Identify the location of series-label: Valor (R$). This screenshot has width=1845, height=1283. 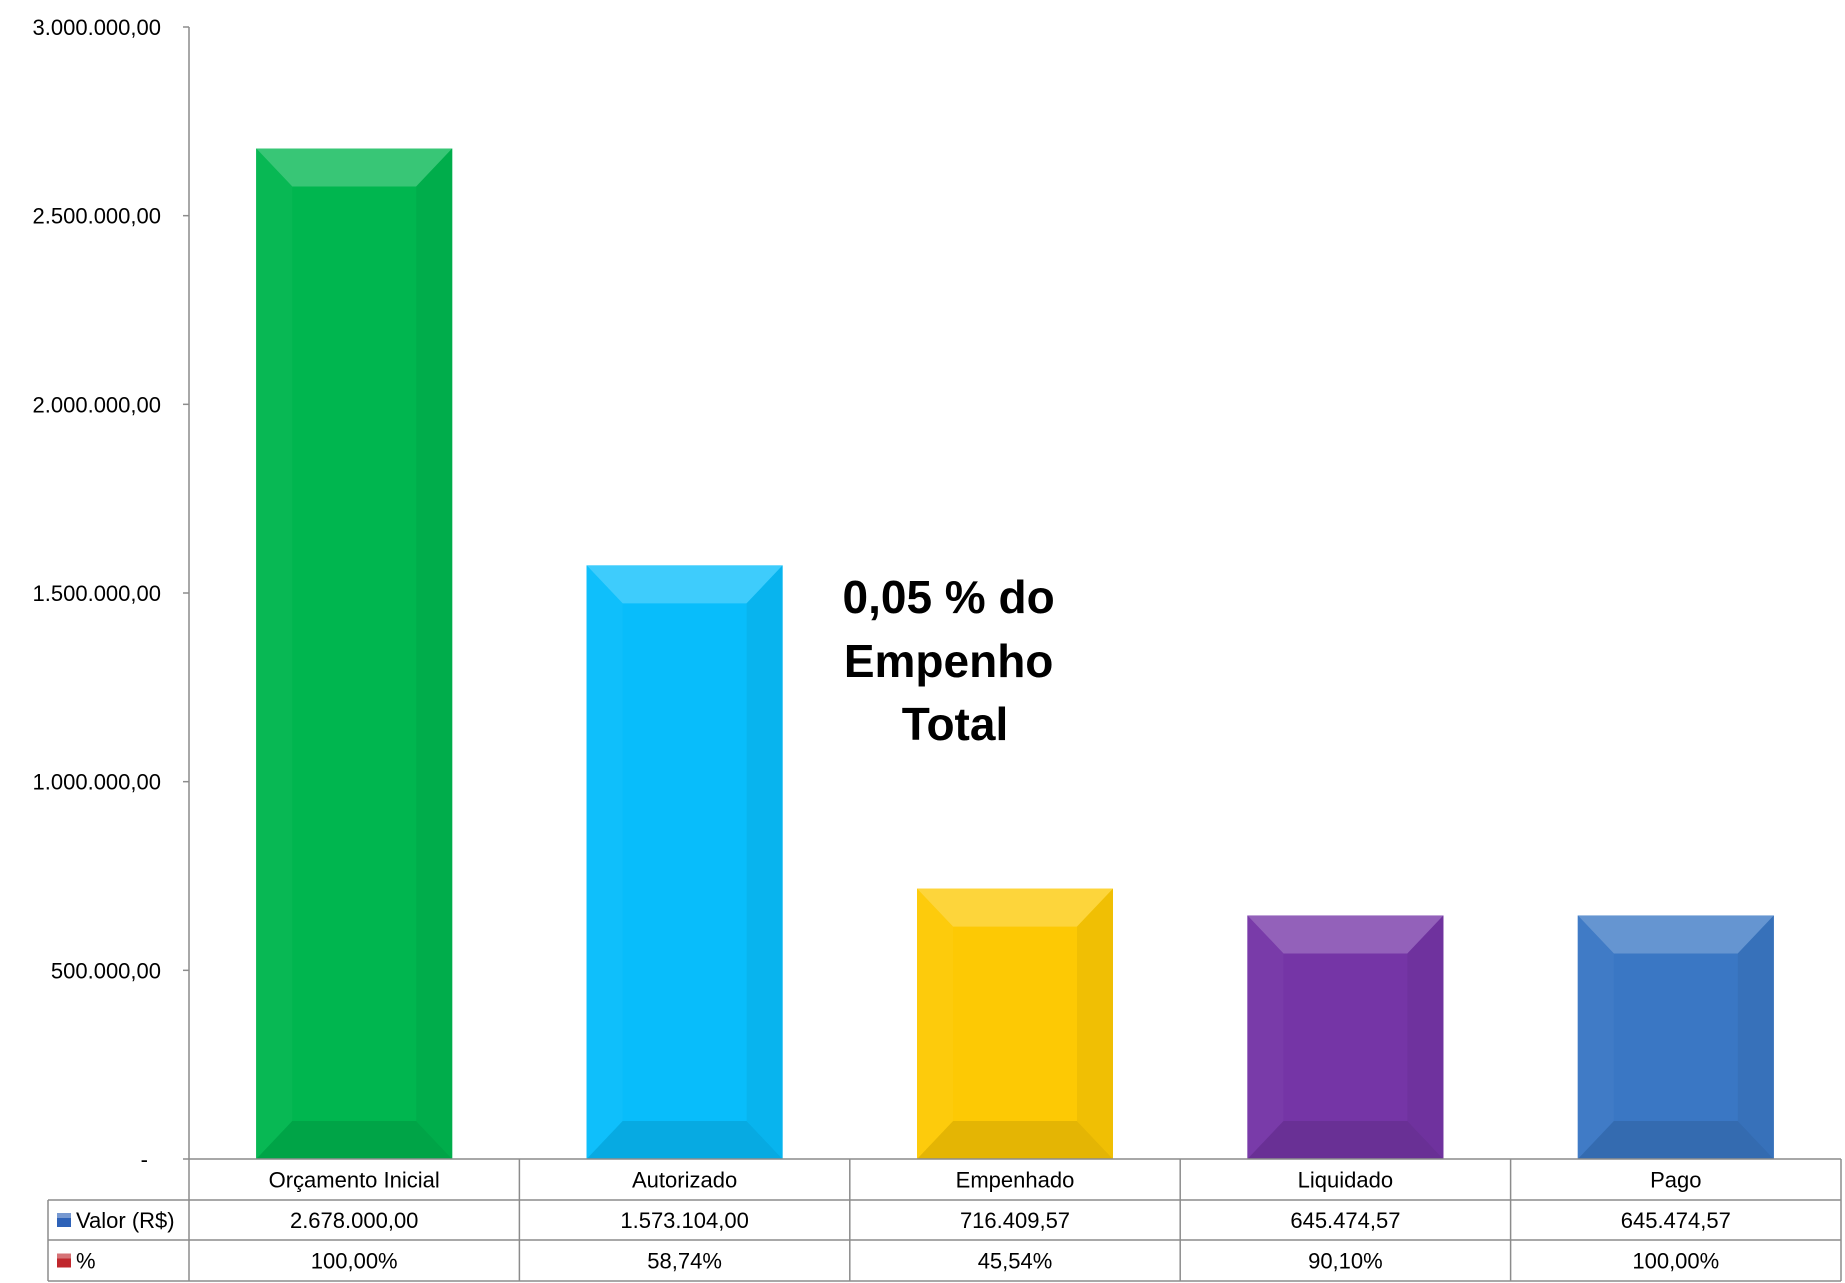
(125, 1220).